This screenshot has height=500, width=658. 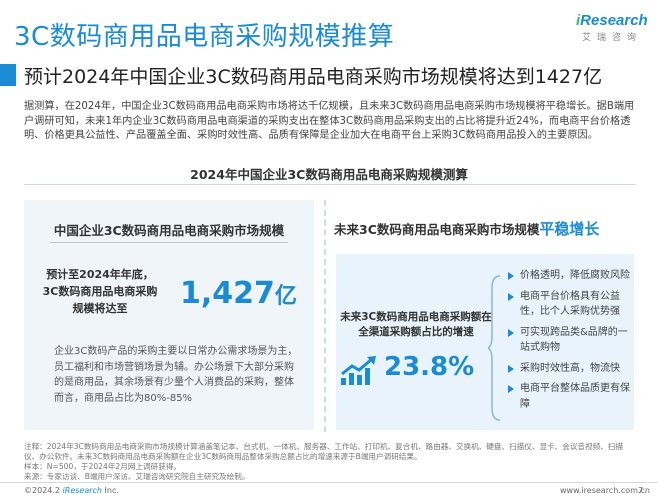 I want to click on market-size-unit: 亿, so click(x=285, y=296).